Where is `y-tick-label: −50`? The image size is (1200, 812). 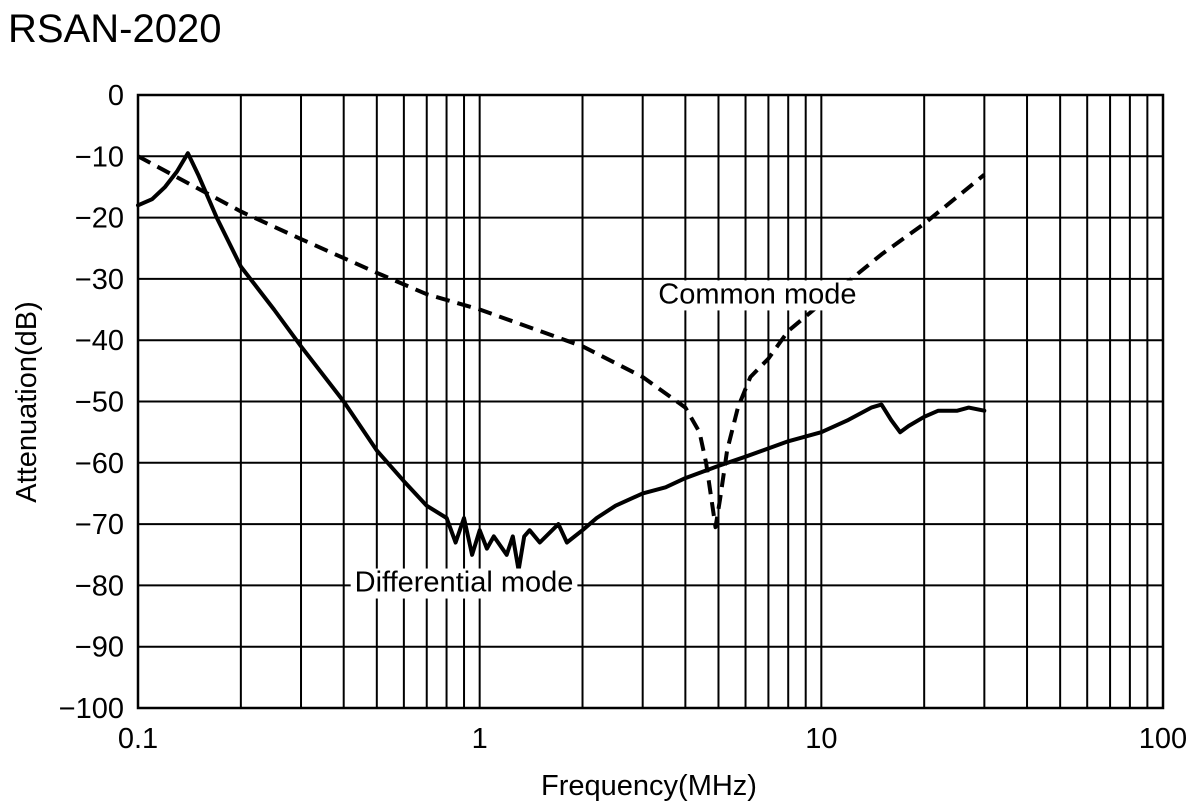
y-tick-label: −50 is located at coordinates (99, 403).